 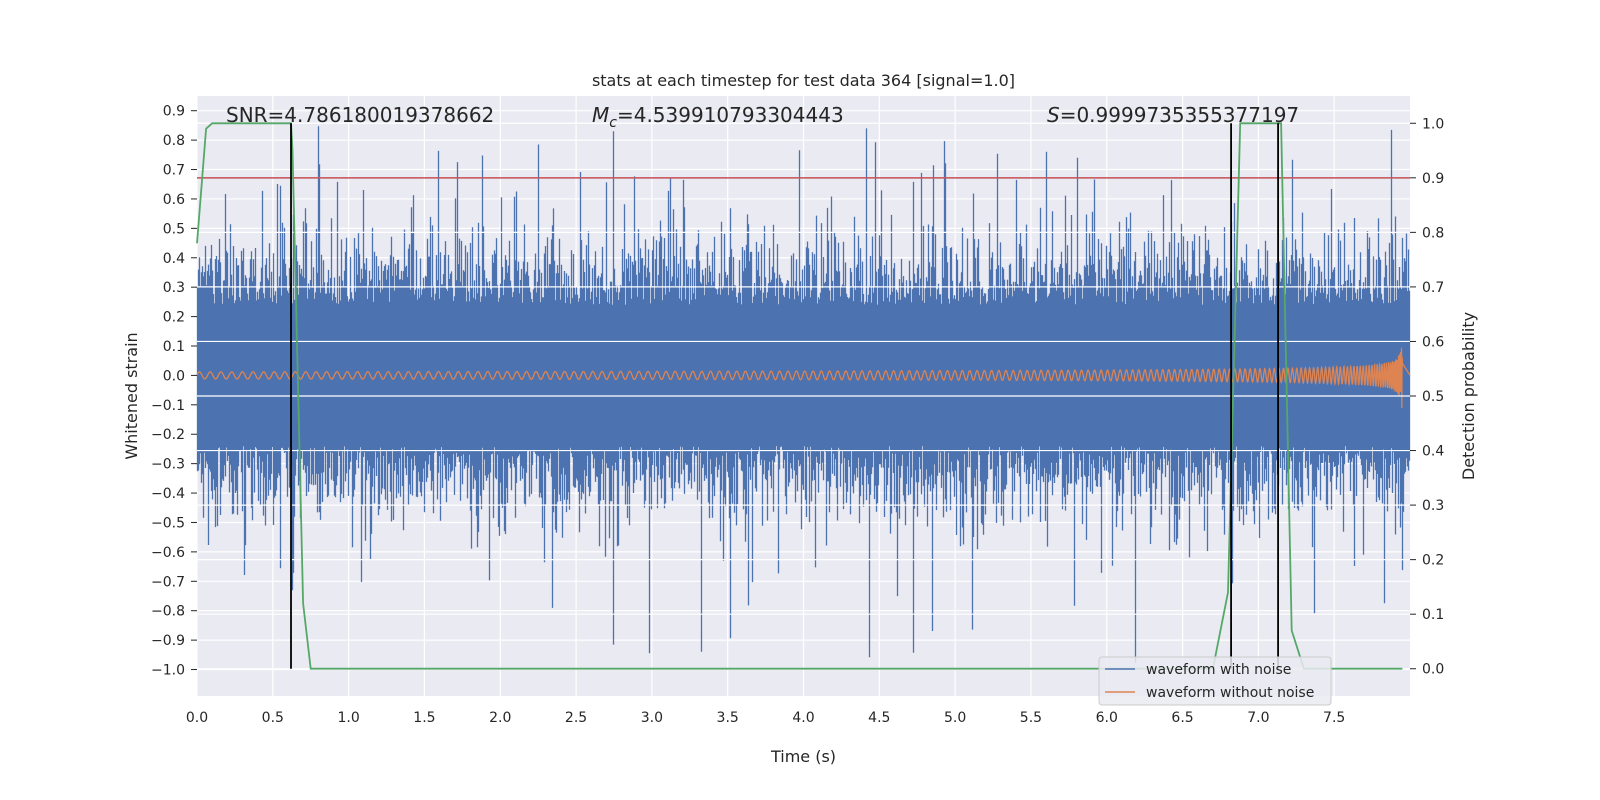 What do you see at coordinates (728, 718) in the screenshot?
I see `x-tick-label: 3.5` at bounding box center [728, 718].